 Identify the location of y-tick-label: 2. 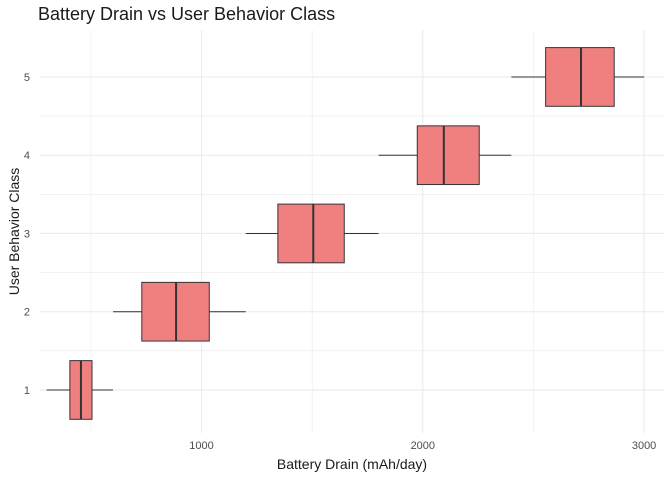
(27, 313).